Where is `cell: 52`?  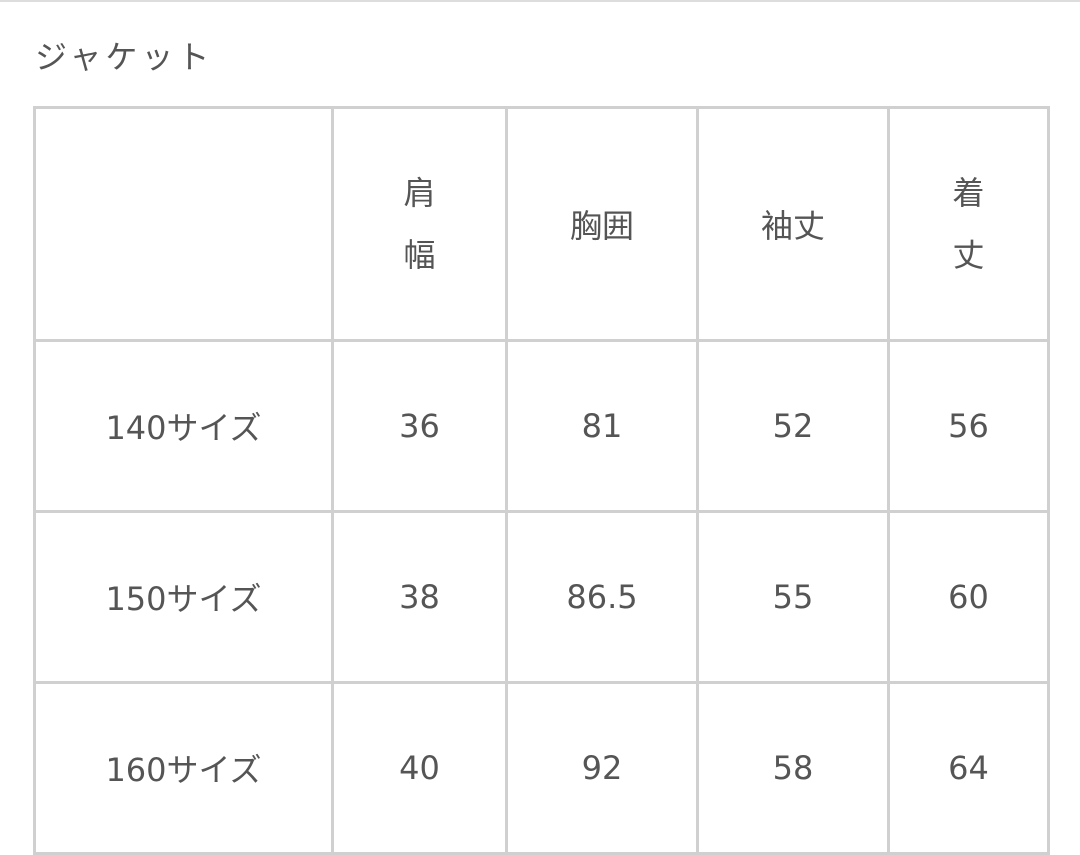 cell: 52 is located at coordinates (793, 426).